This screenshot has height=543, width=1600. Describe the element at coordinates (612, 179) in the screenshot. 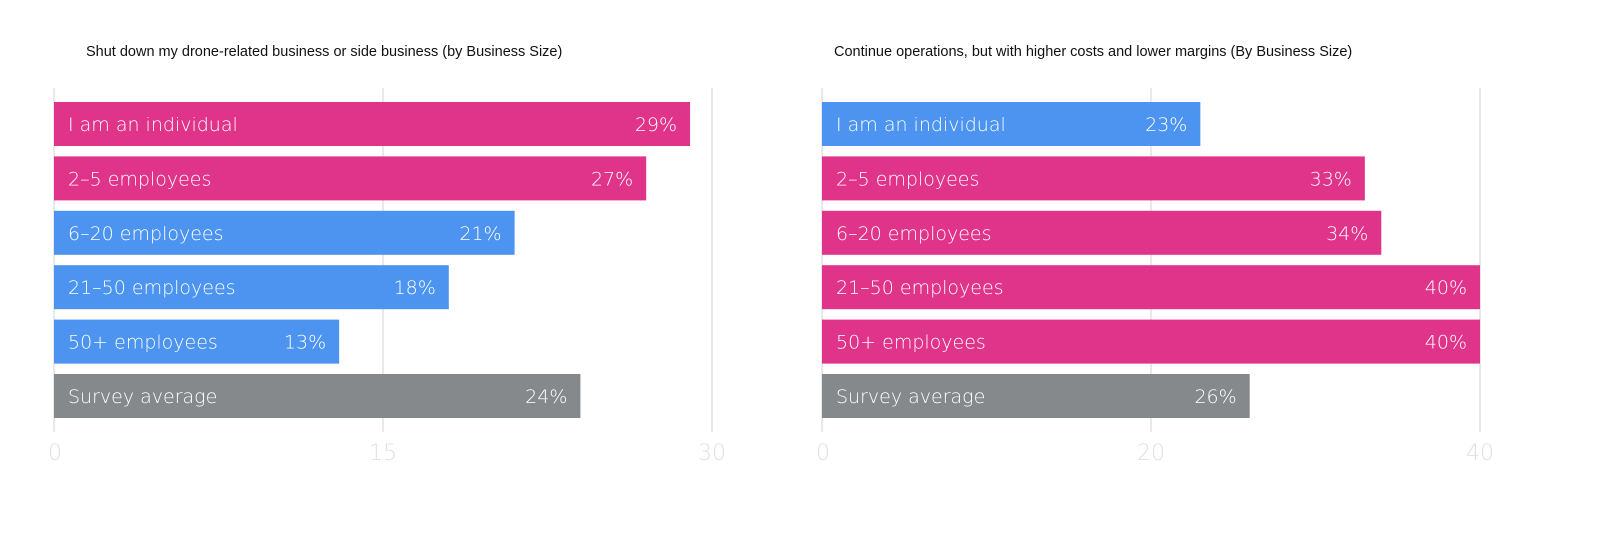

I see `data-label: 27%` at that location.